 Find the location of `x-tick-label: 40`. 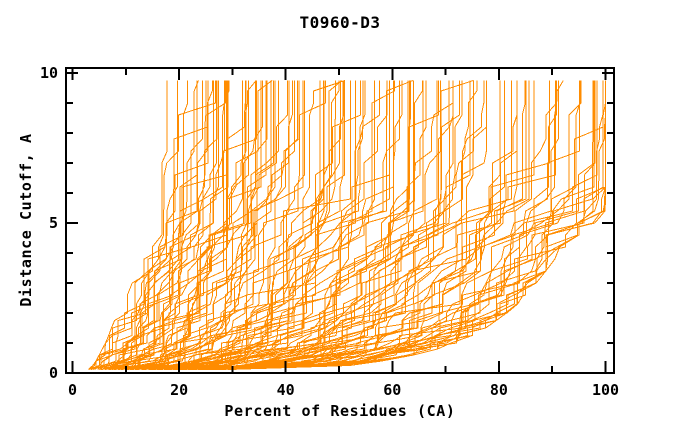

x-tick-label: 40 is located at coordinates (286, 390).